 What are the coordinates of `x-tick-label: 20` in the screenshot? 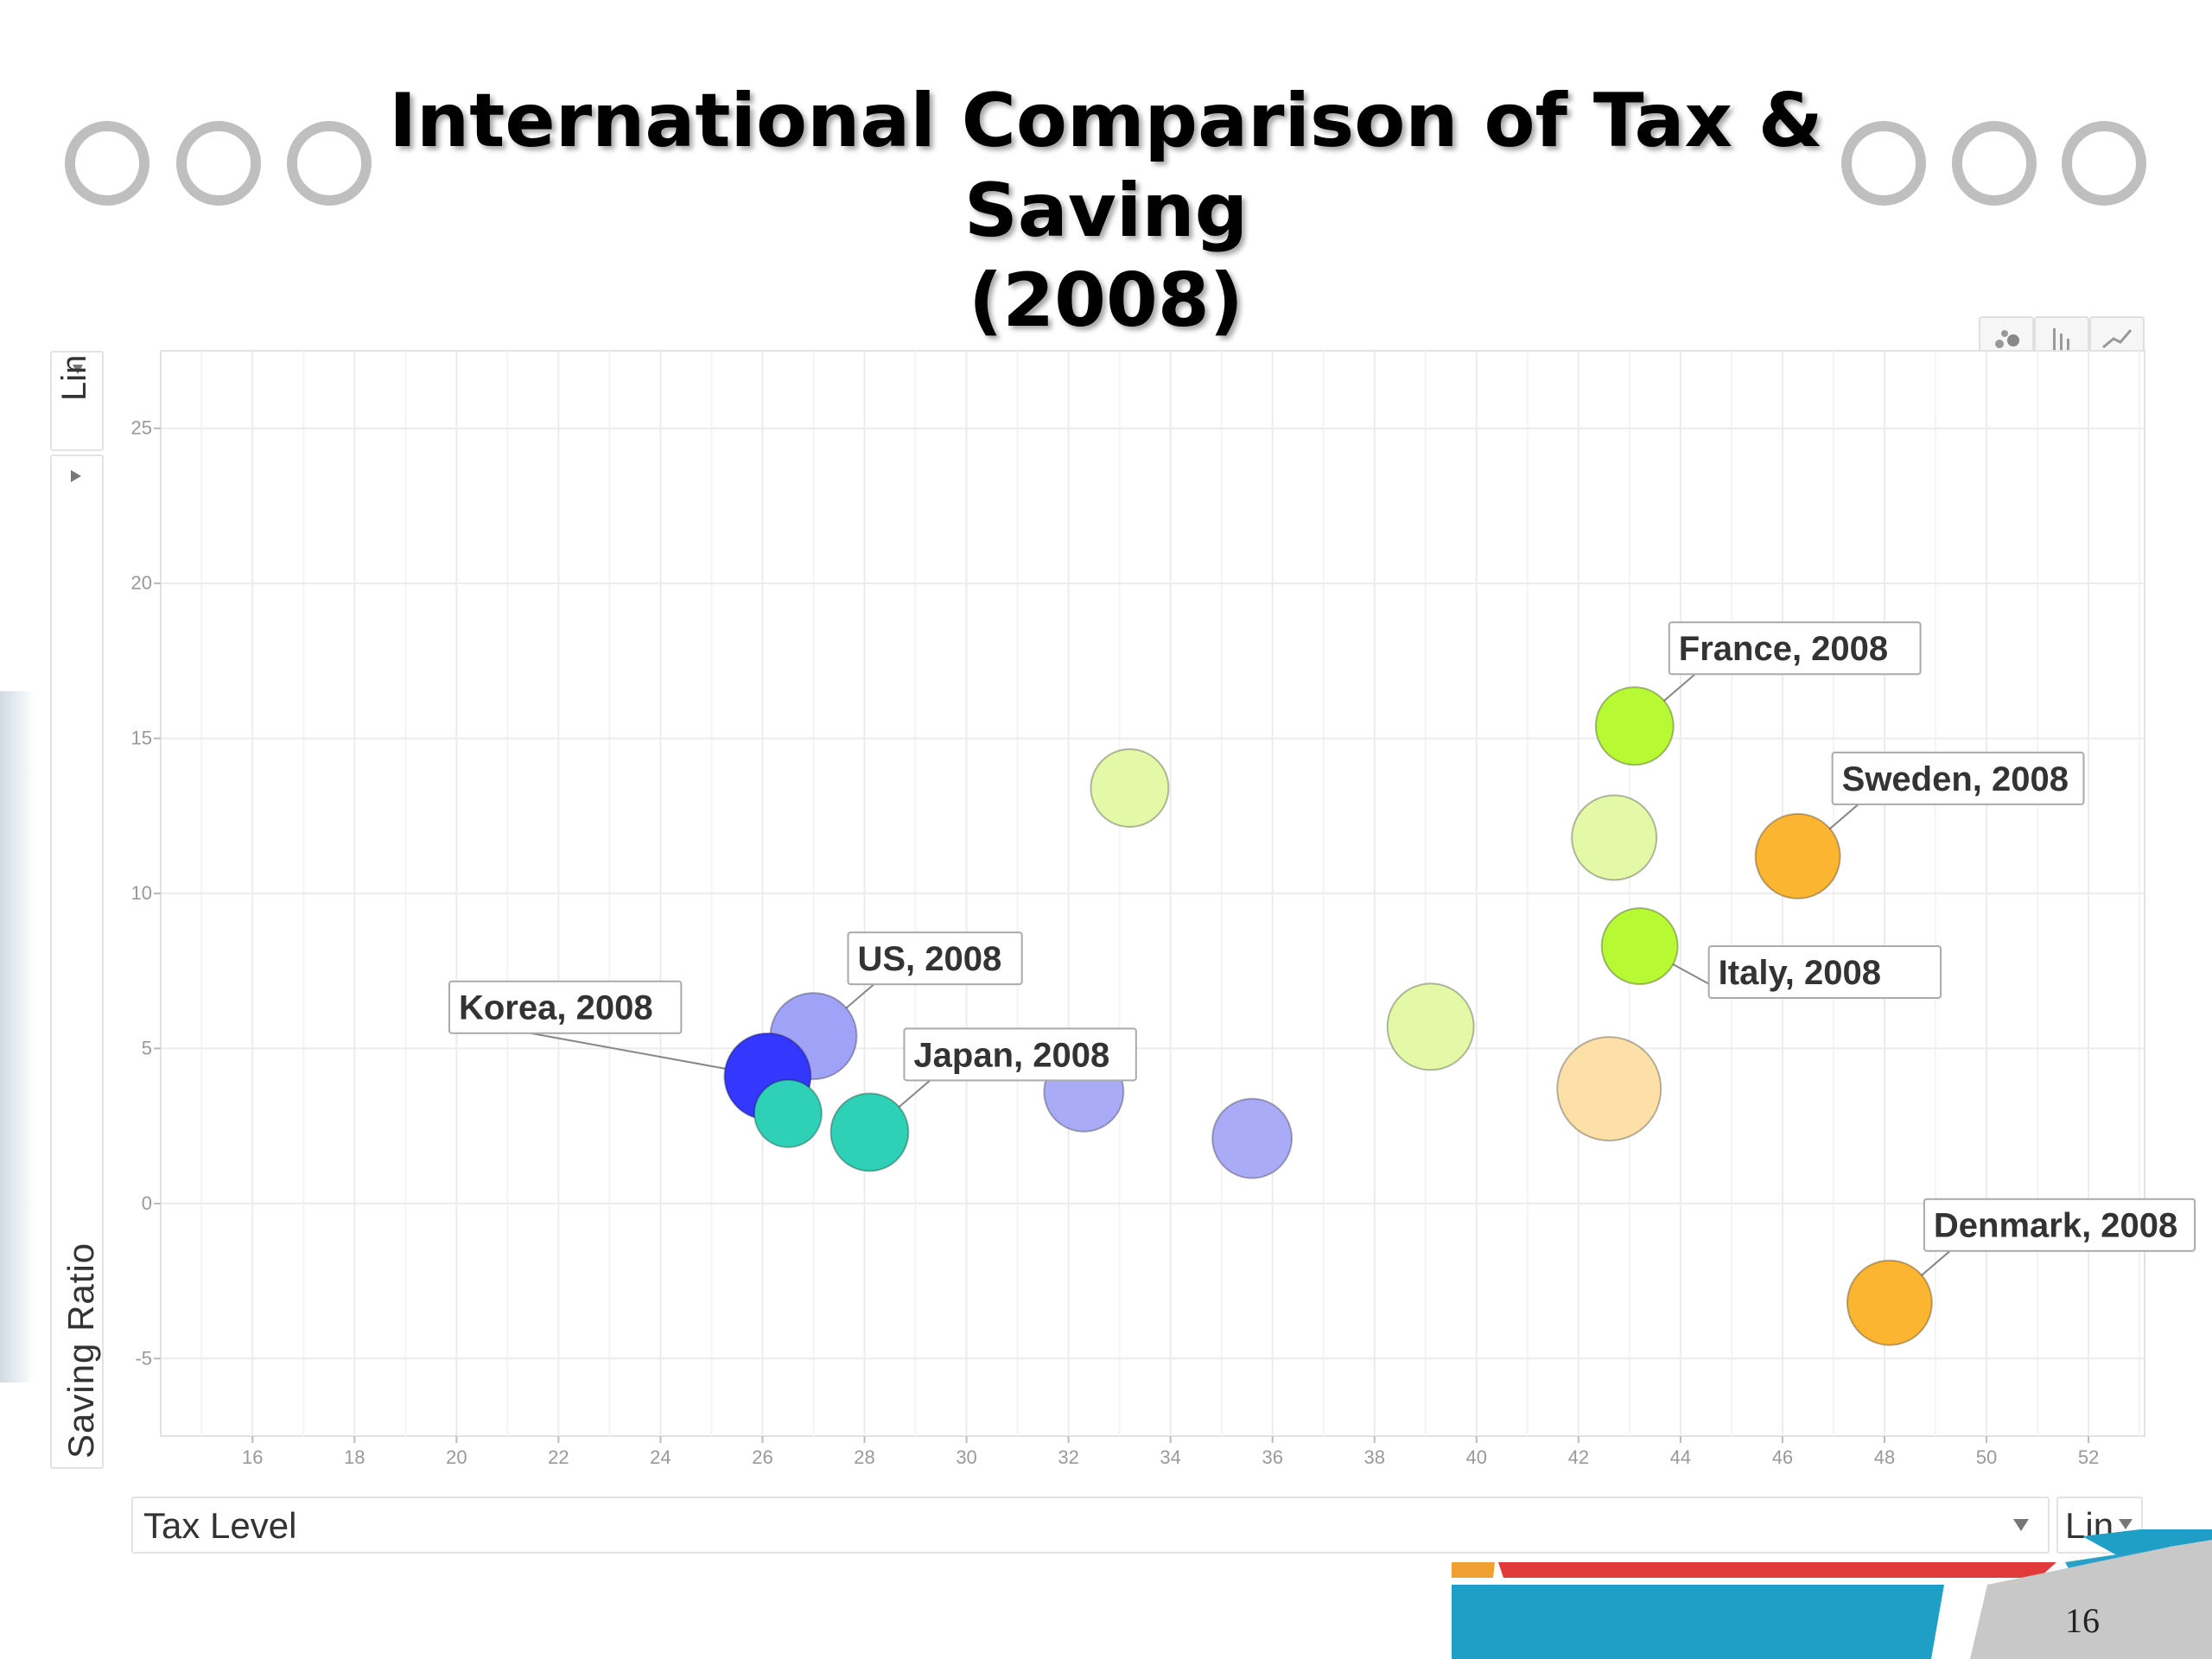 It's located at (456, 1457).